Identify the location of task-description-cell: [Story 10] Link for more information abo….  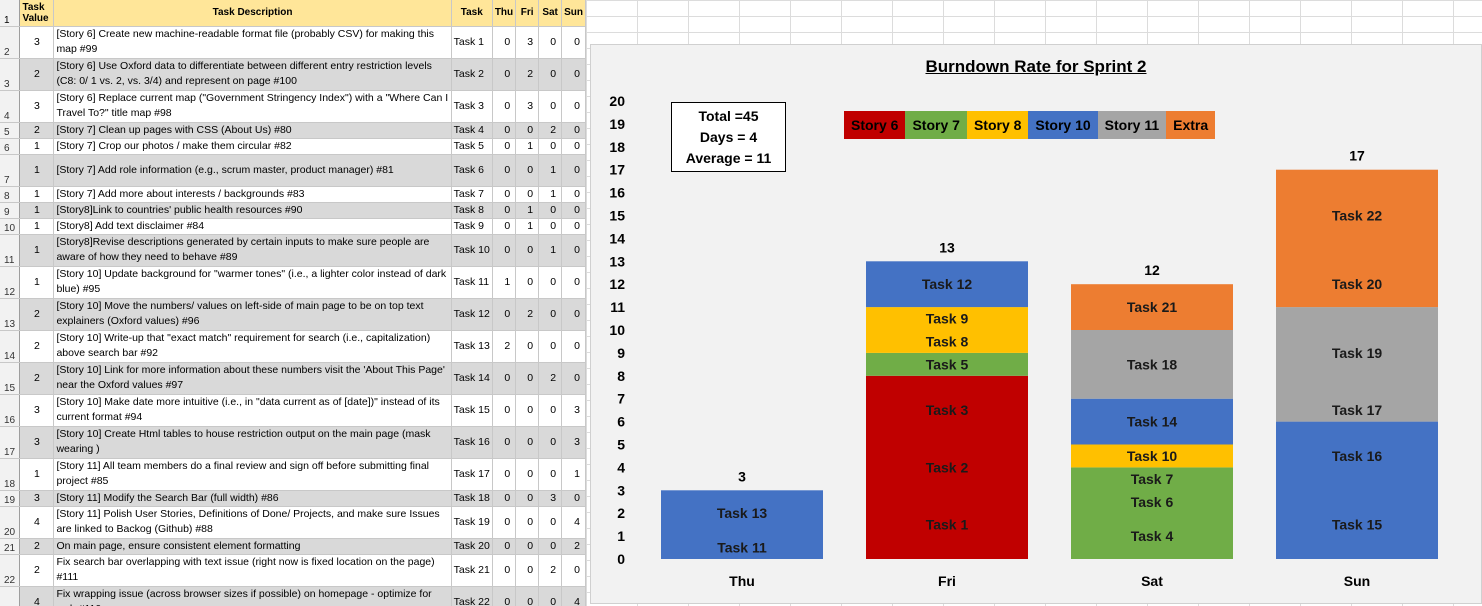
(252, 378).